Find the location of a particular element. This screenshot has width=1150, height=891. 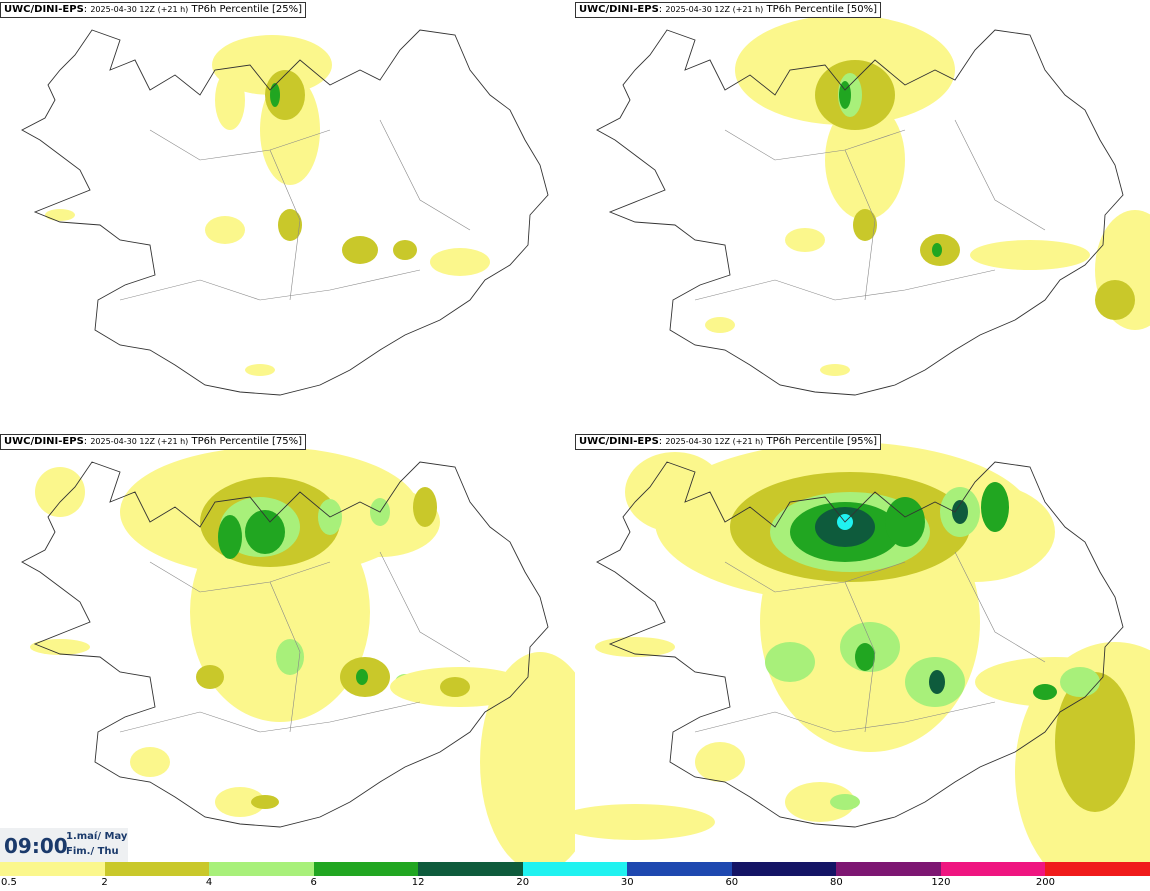

legend-label: 80 is located at coordinates (836, 882).